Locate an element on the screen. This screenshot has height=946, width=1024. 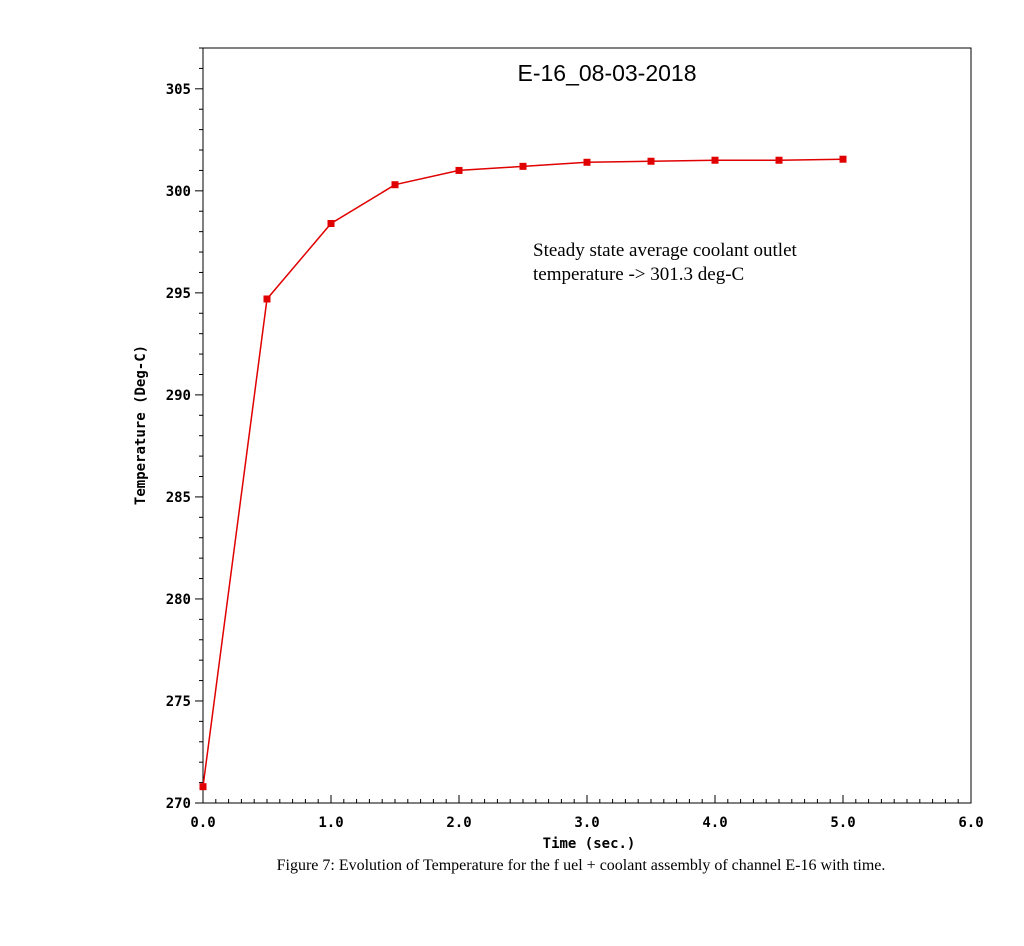
x-tick-label: 4.0 is located at coordinates (714, 823).